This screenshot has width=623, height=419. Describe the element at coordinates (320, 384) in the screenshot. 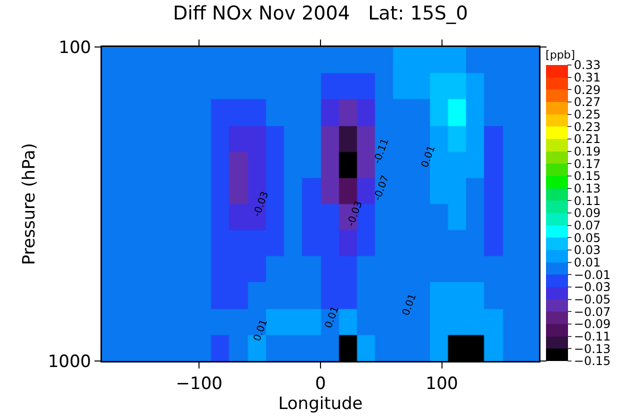

I see `x-tick-label: 0` at that location.